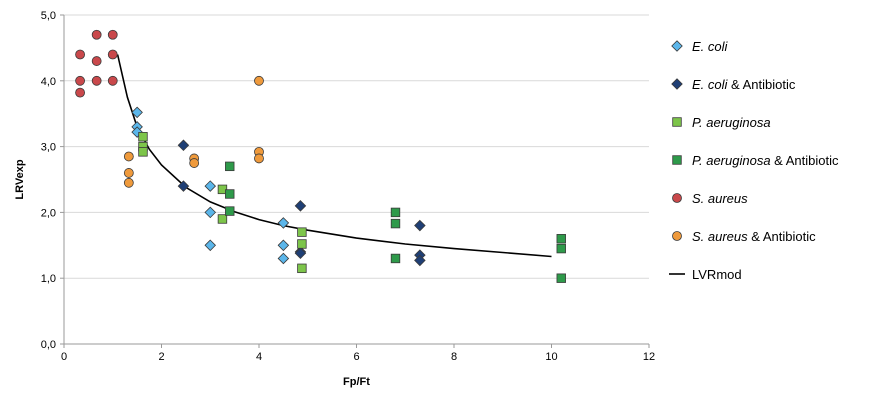 The width and height of the screenshot is (875, 399). I want to click on legend-label: P. aeruginosa & Antibiotic, so click(765, 160).